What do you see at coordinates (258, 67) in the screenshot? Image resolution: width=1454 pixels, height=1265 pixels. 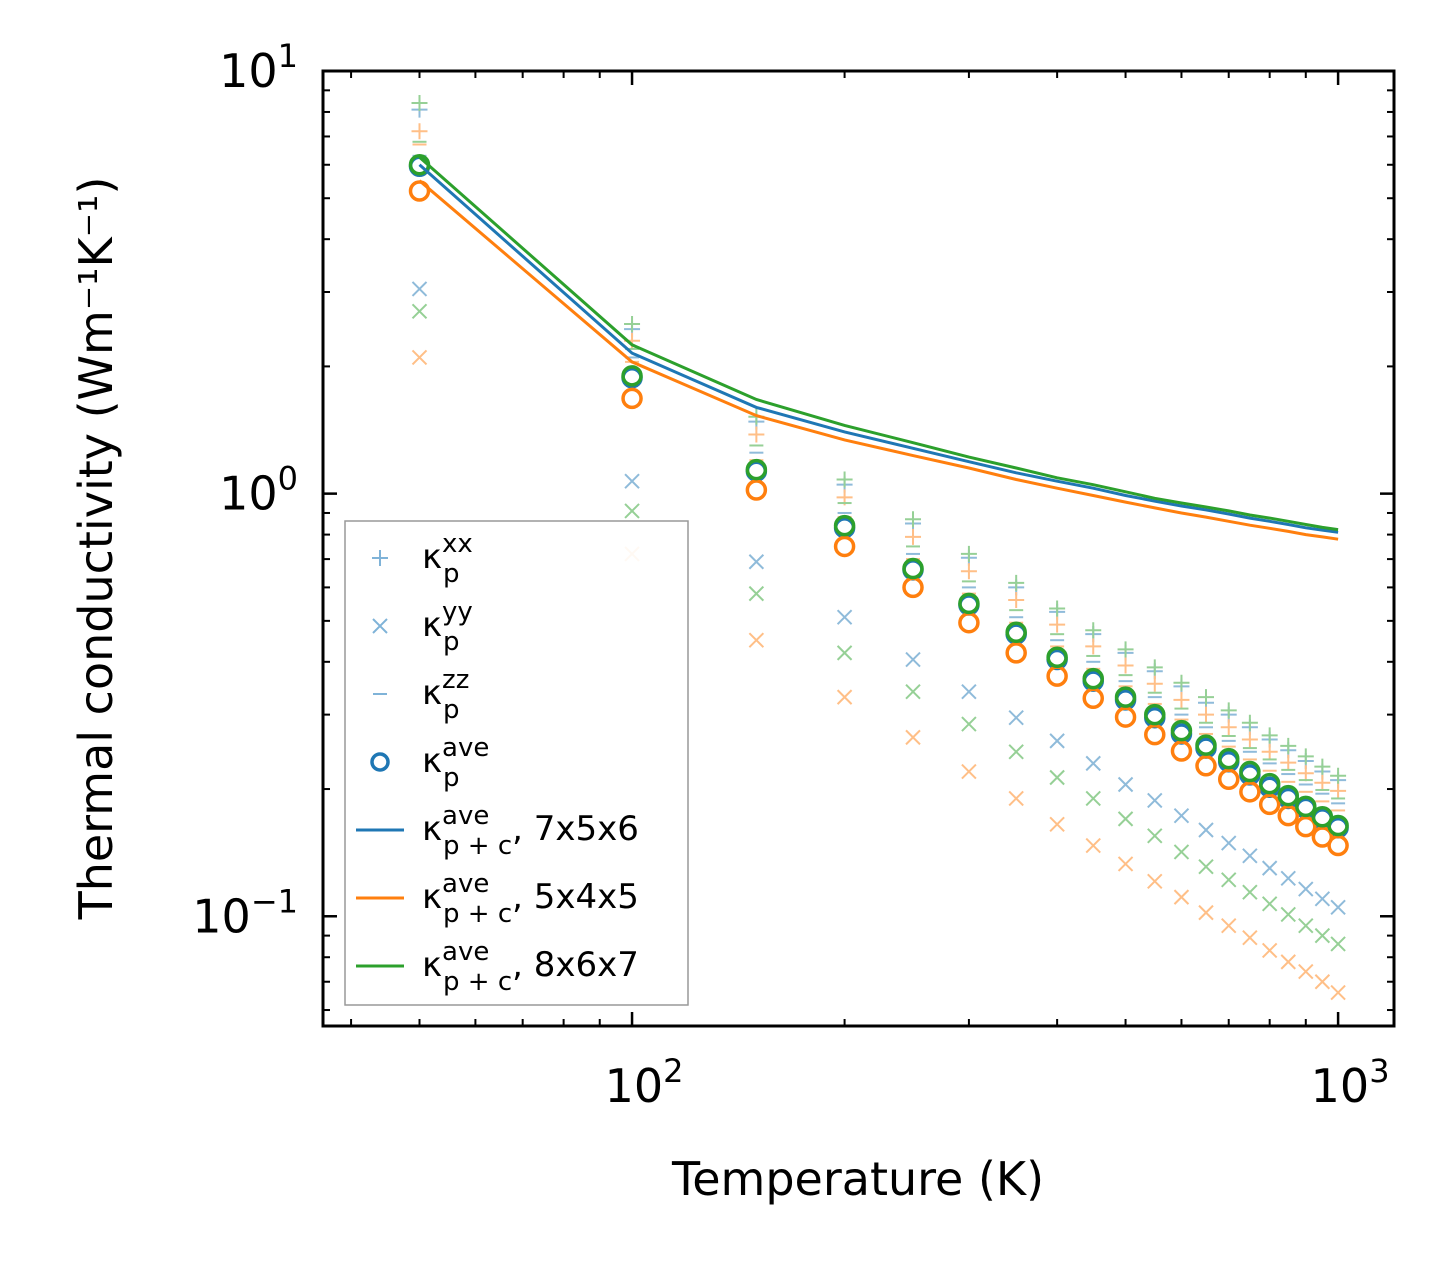 I see `y-tick-label: 10¹` at bounding box center [258, 67].